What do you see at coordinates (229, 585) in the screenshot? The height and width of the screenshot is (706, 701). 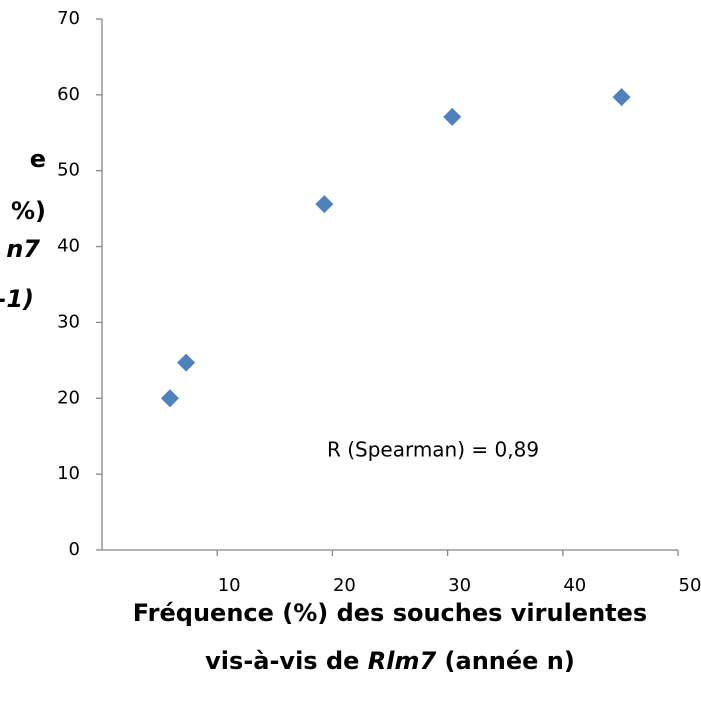 I see `x-tick-label: 10` at bounding box center [229, 585].